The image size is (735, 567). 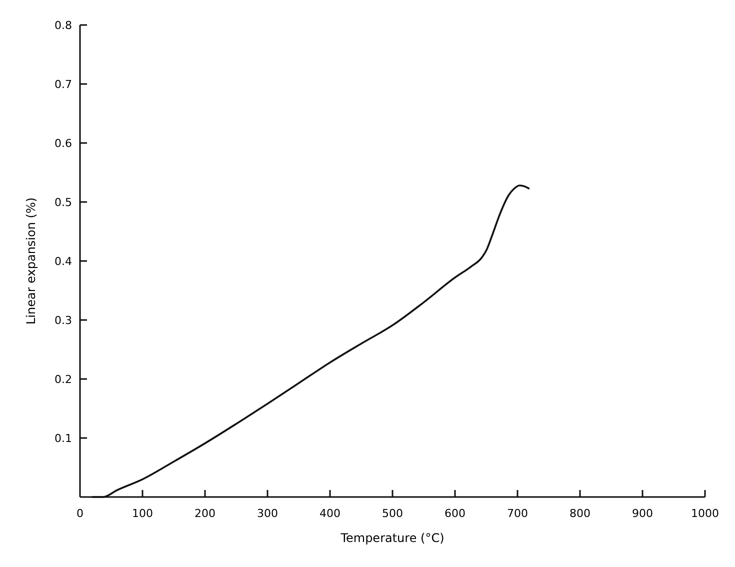 What do you see at coordinates (63, 25) in the screenshot?
I see `y-tick-label: 0.8` at bounding box center [63, 25].